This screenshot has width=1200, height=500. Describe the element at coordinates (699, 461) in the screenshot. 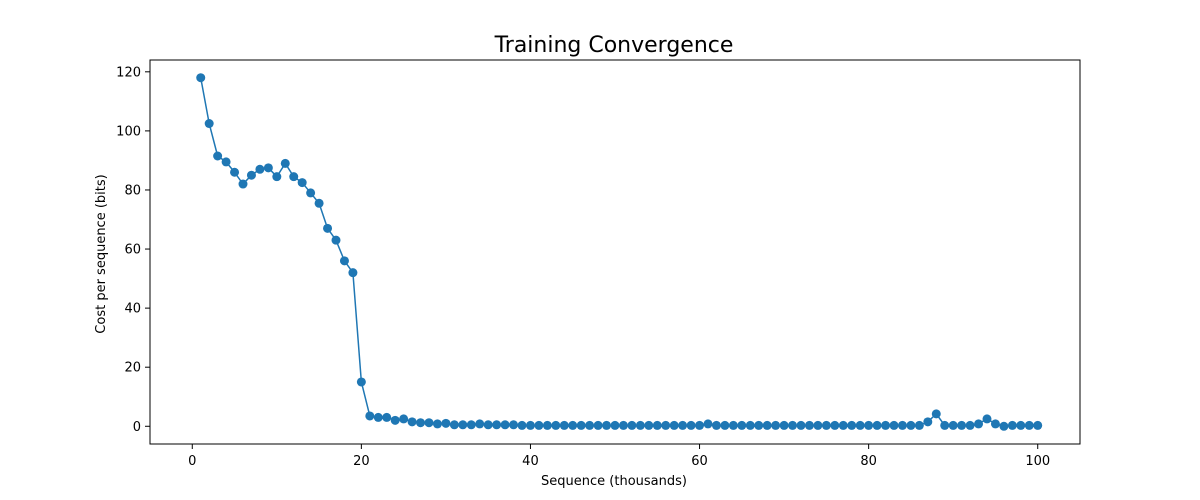

I see `x-tick-label: 60` at that location.